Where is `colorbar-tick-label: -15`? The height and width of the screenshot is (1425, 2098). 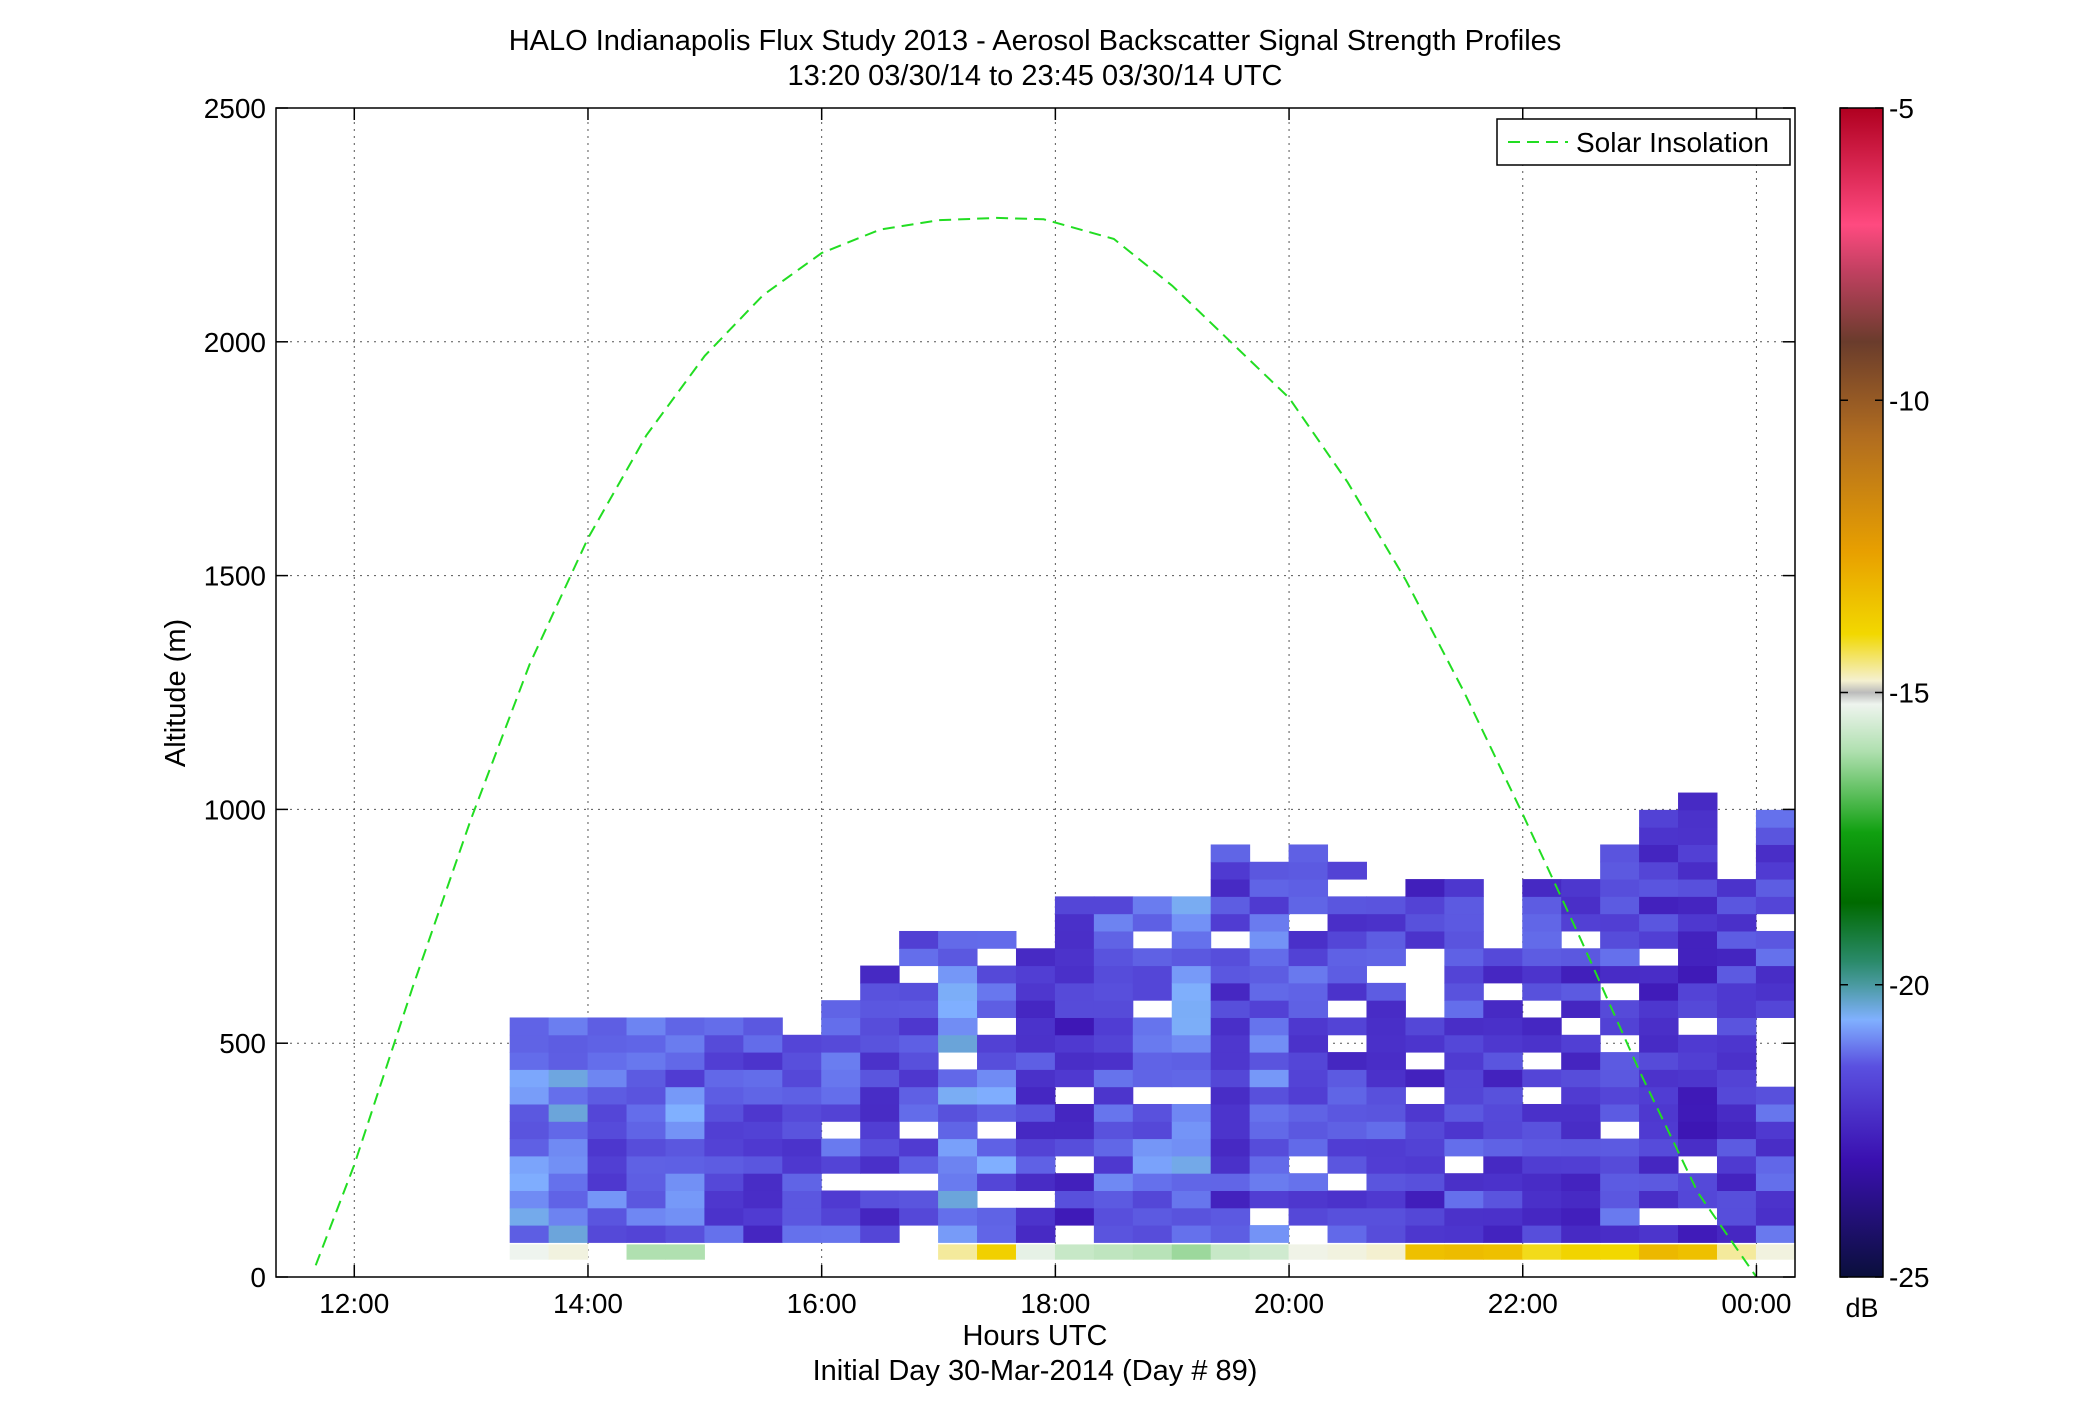 colorbar-tick-label: -15 is located at coordinates (1909, 693).